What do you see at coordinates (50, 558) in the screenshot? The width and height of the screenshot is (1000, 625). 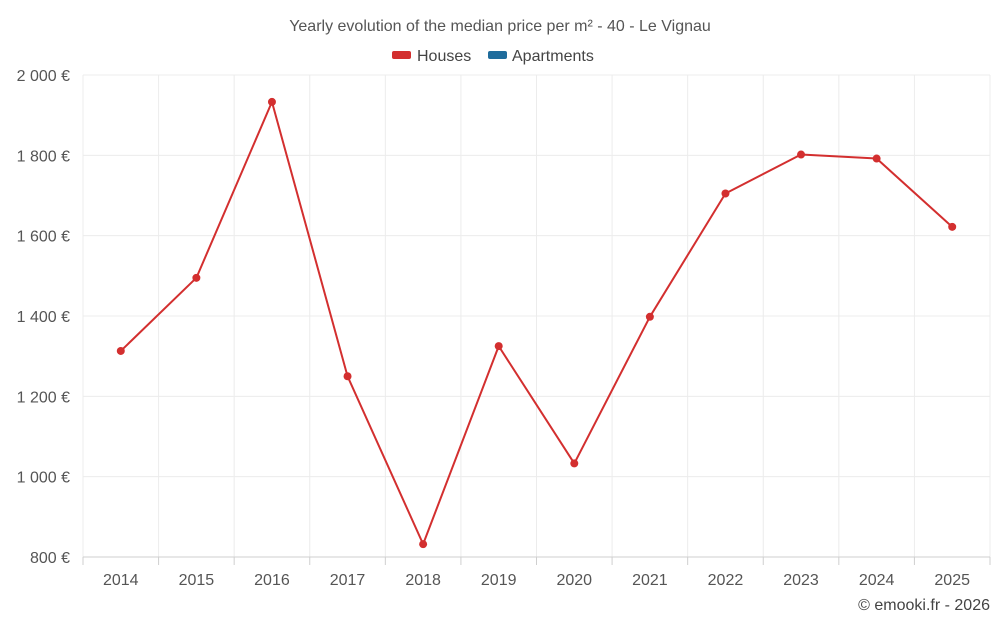 I see `y-tick-label: 800 €` at bounding box center [50, 558].